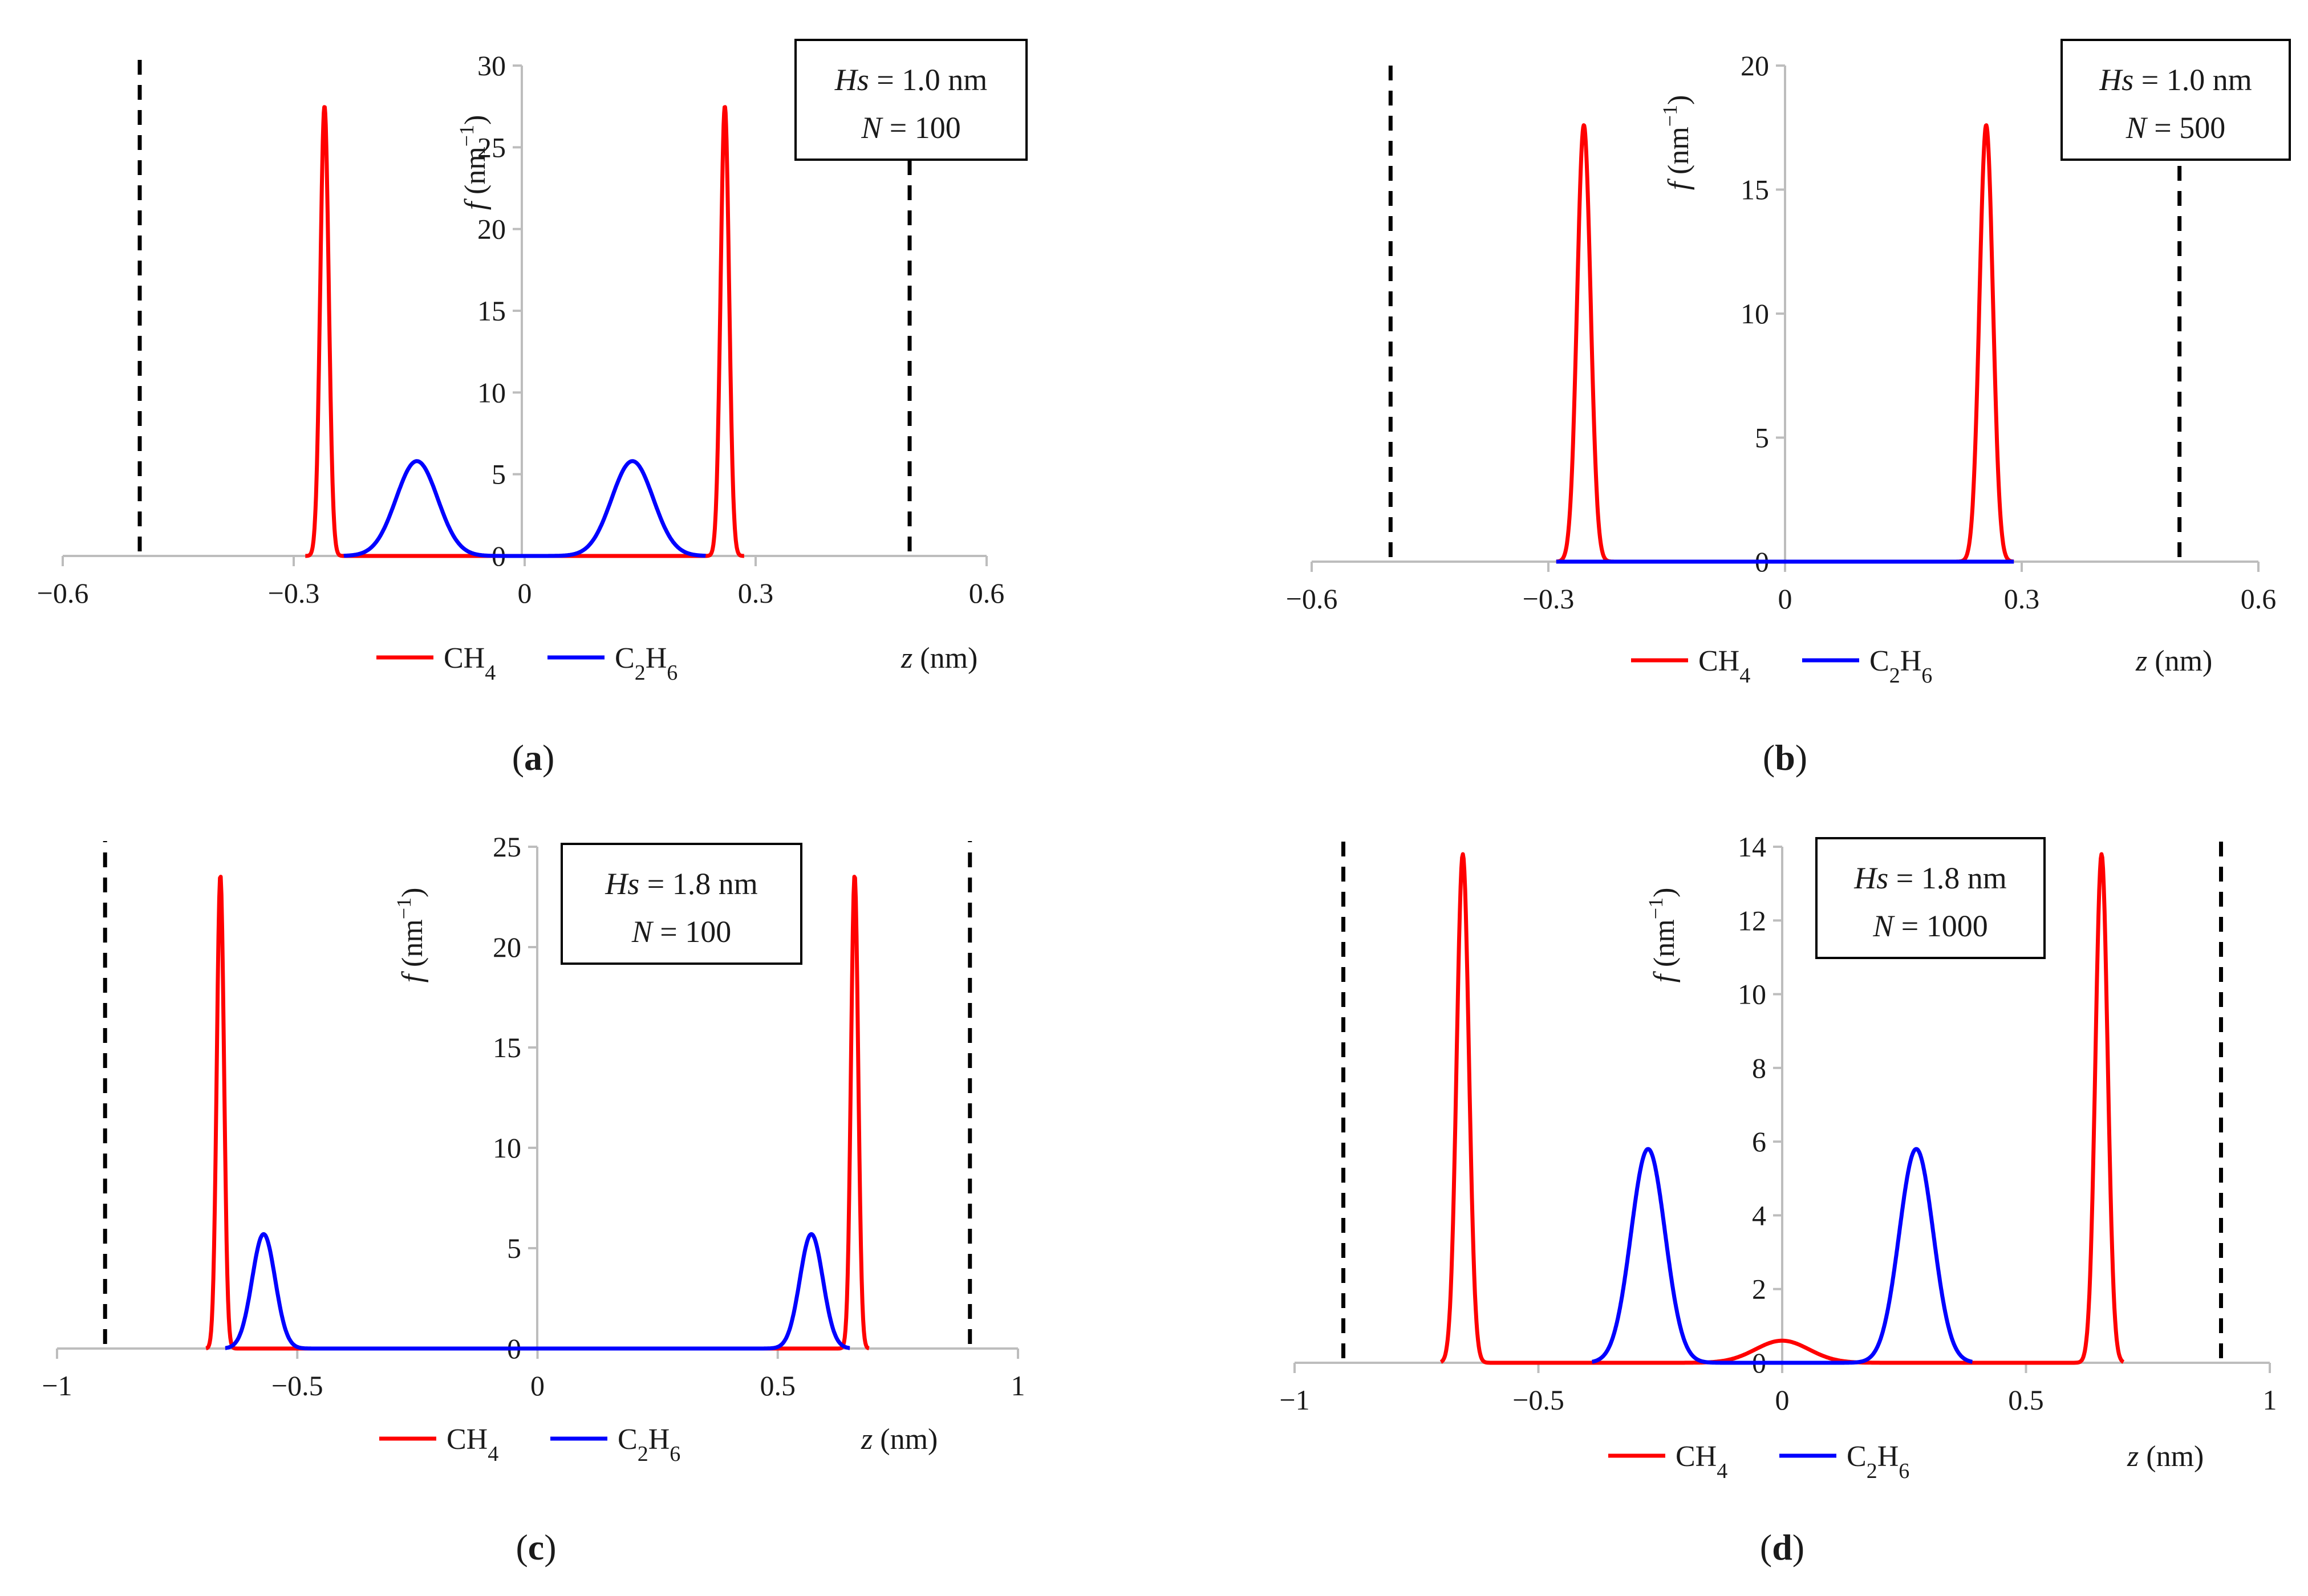  What do you see at coordinates (1759, 1068) in the screenshot?
I see `y-tick-label: 8` at bounding box center [1759, 1068].